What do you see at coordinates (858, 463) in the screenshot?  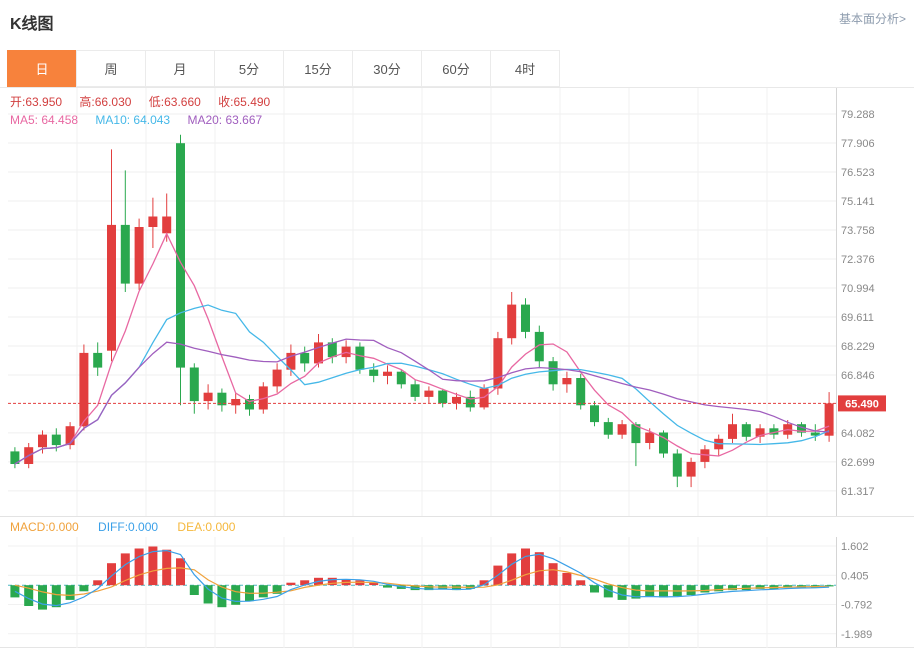 I see `price-tick-label: 62.699` at bounding box center [858, 463].